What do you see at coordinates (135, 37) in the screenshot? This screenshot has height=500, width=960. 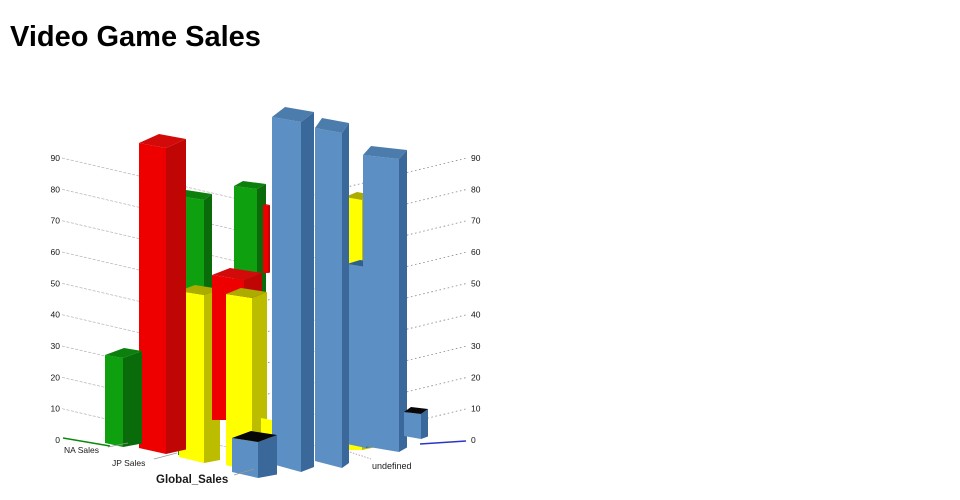 I see `chart-title: Video Game Sales` at bounding box center [135, 37].